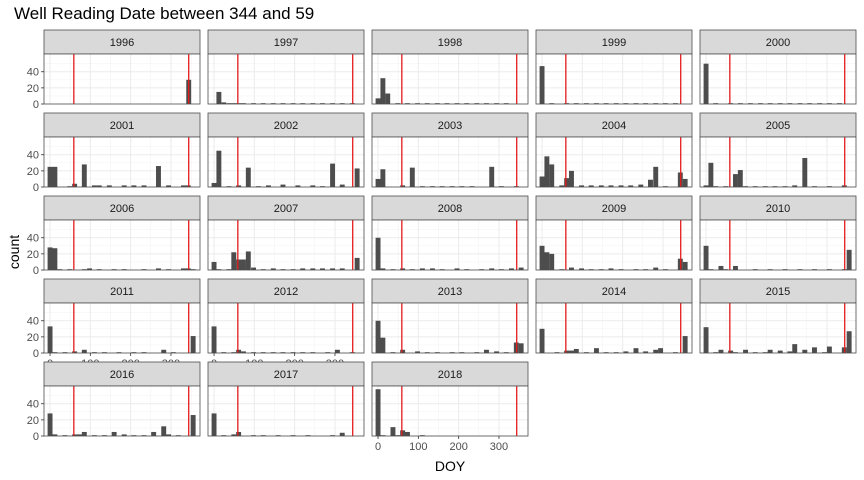 The width and height of the screenshot is (864, 480). Describe the element at coordinates (122, 42) in the screenshot. I see `facet-strip-1996` at that location.